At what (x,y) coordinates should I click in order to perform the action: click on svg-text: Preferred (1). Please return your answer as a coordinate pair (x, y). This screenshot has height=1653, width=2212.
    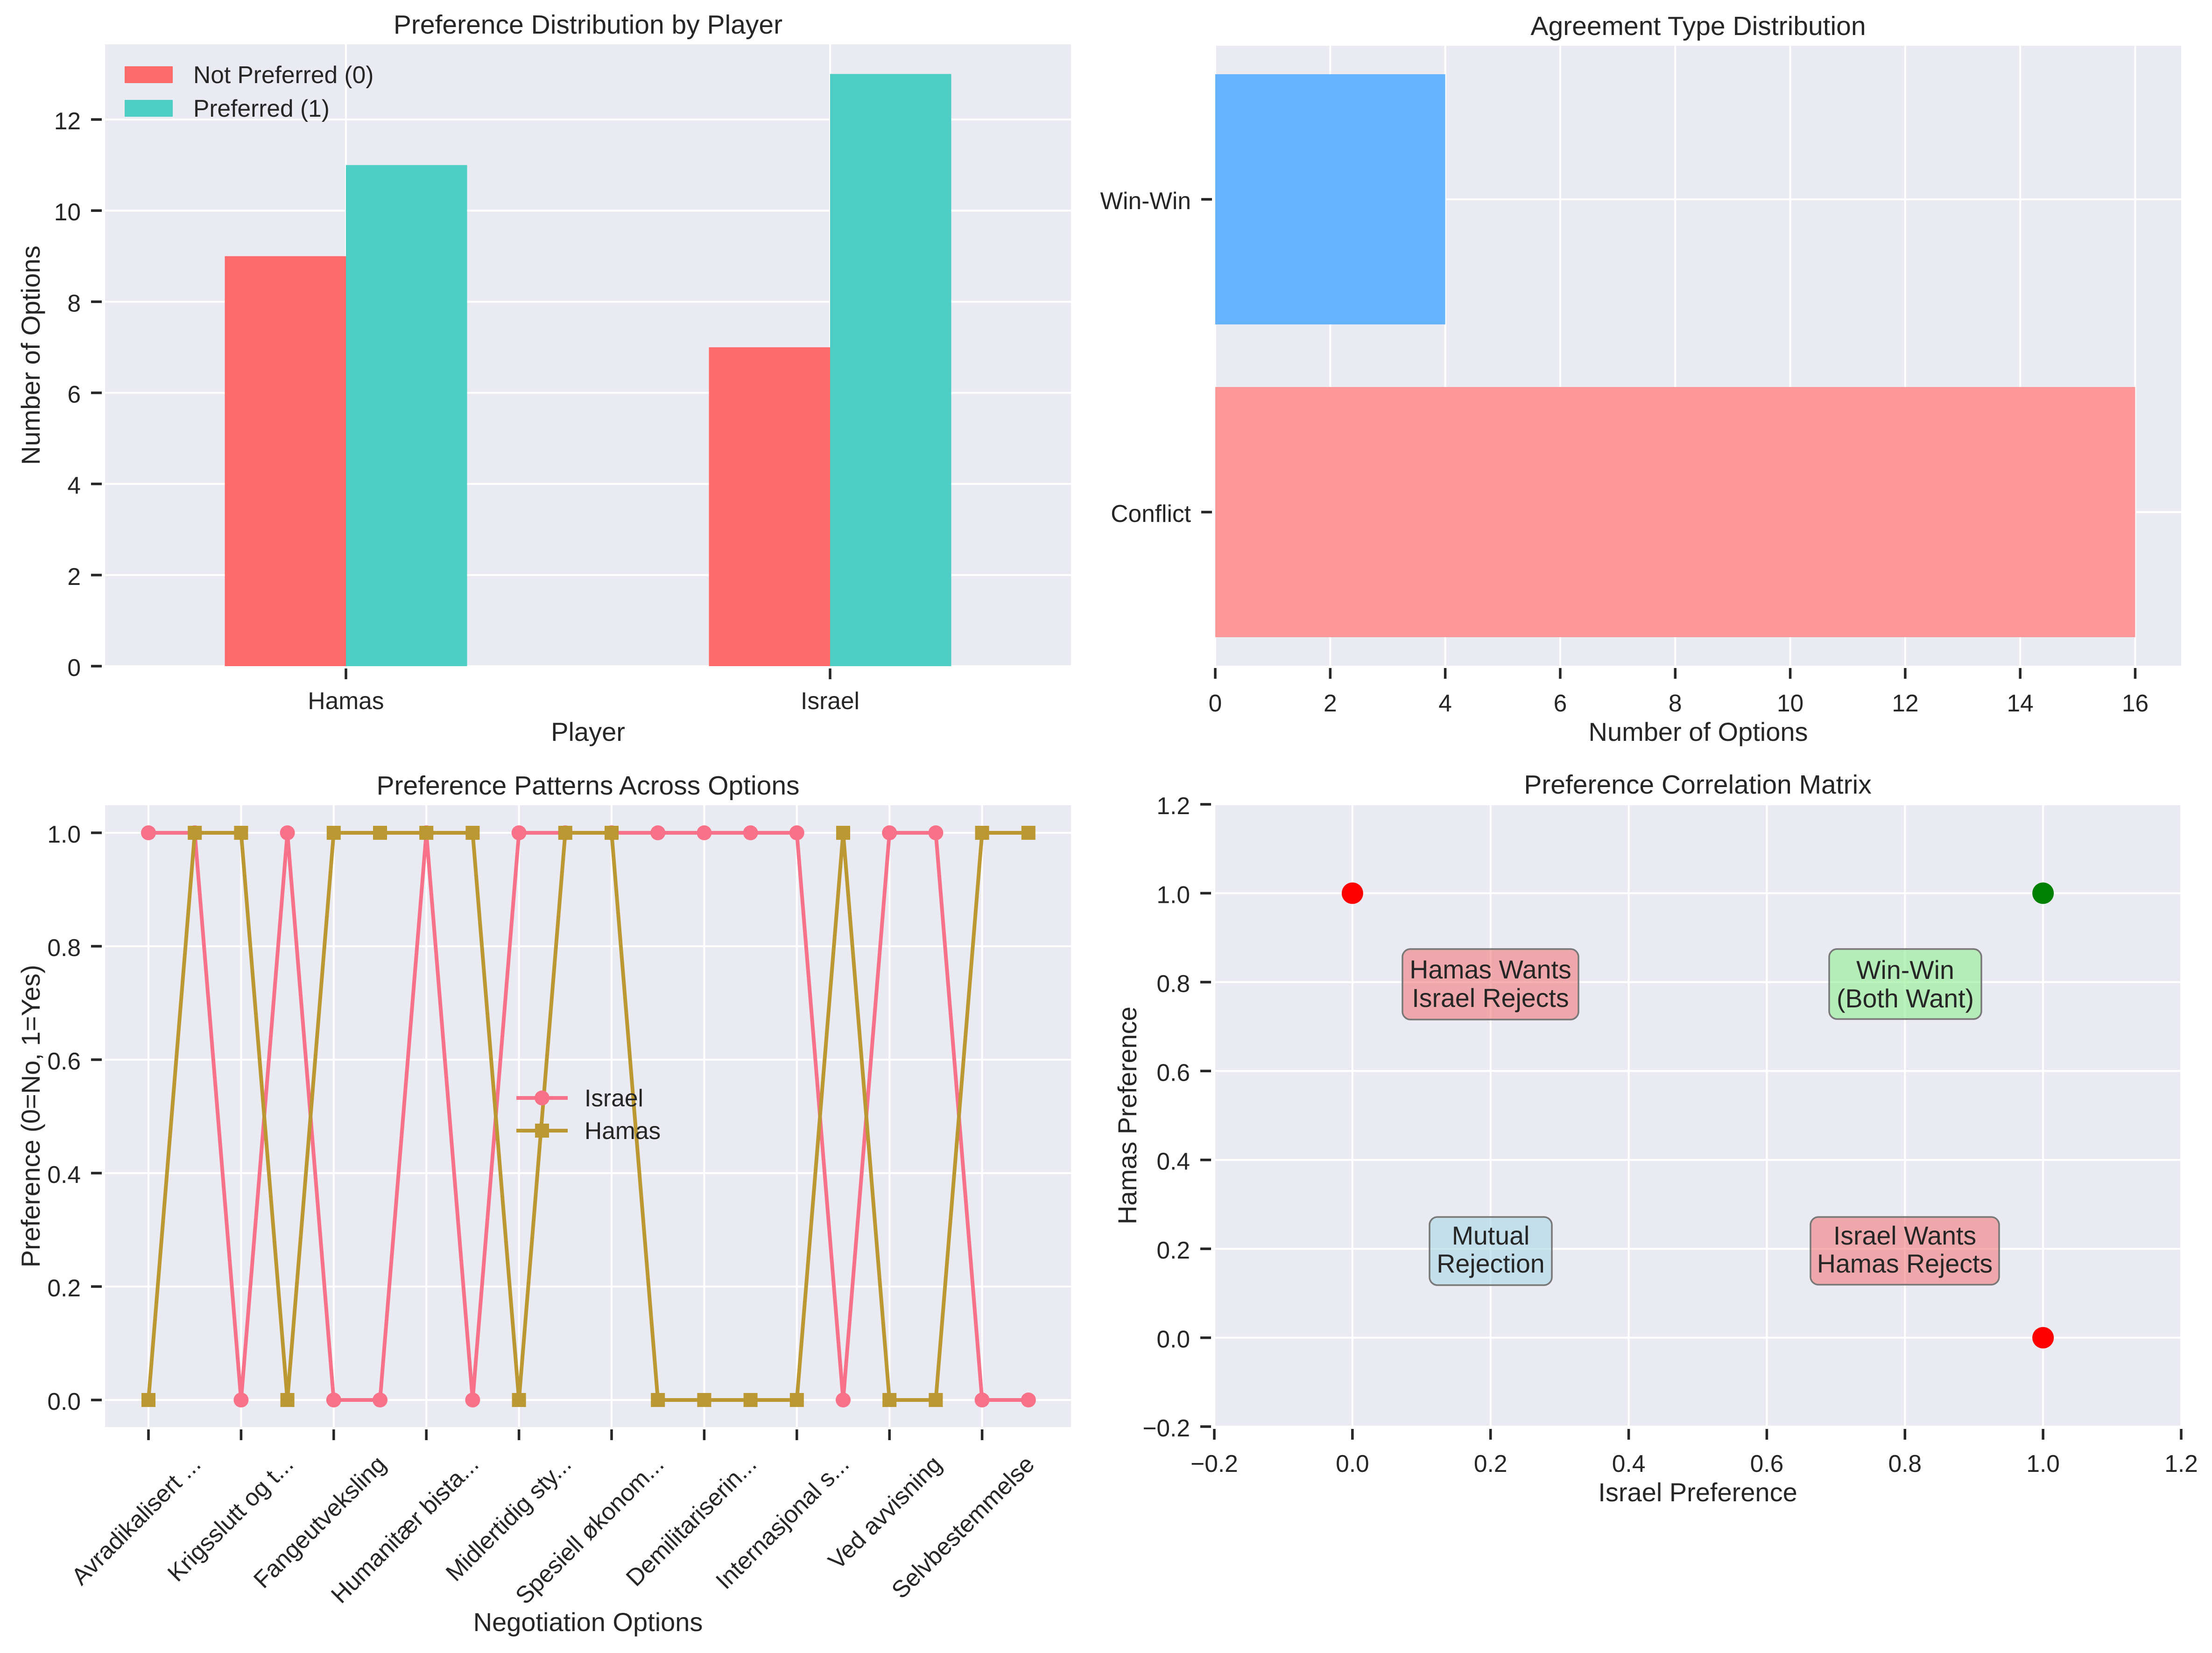
    Looking at the image, I should click on (261, 108).